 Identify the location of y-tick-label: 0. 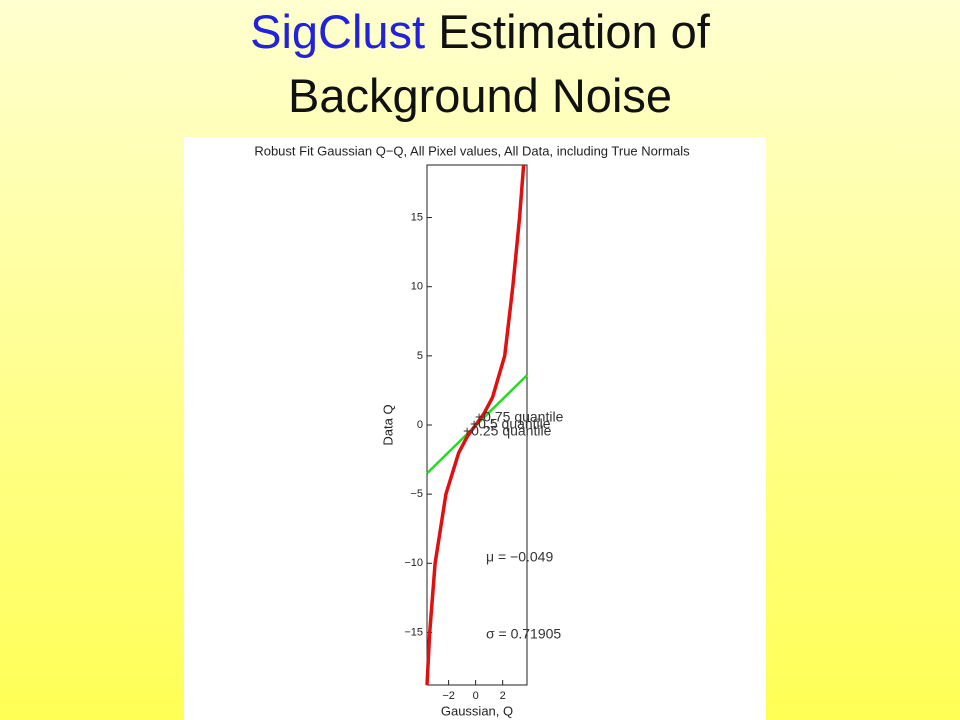
(420, 425).